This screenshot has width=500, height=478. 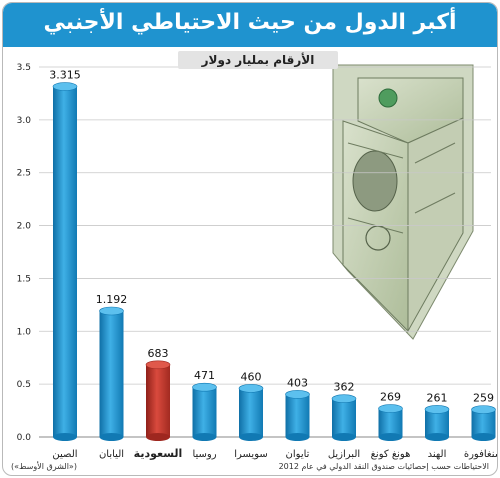 I want to click on value-label: 259, so click(x=483, y=398).